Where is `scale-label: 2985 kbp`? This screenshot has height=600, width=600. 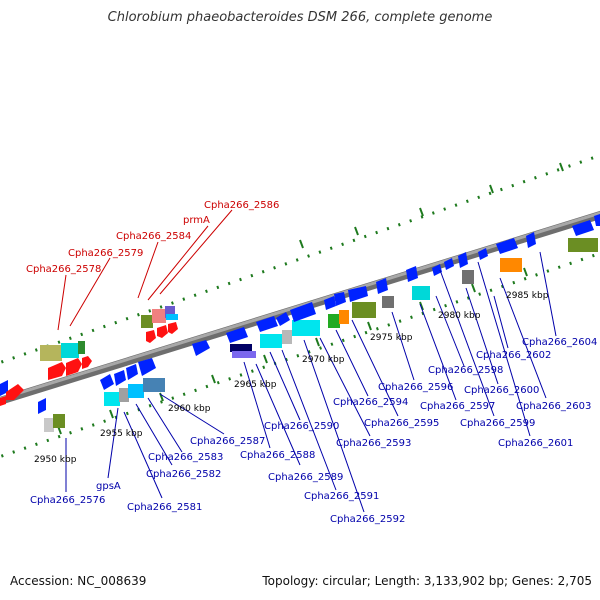
scale-label: 2985 kbp is located at coordinates (527, 296).